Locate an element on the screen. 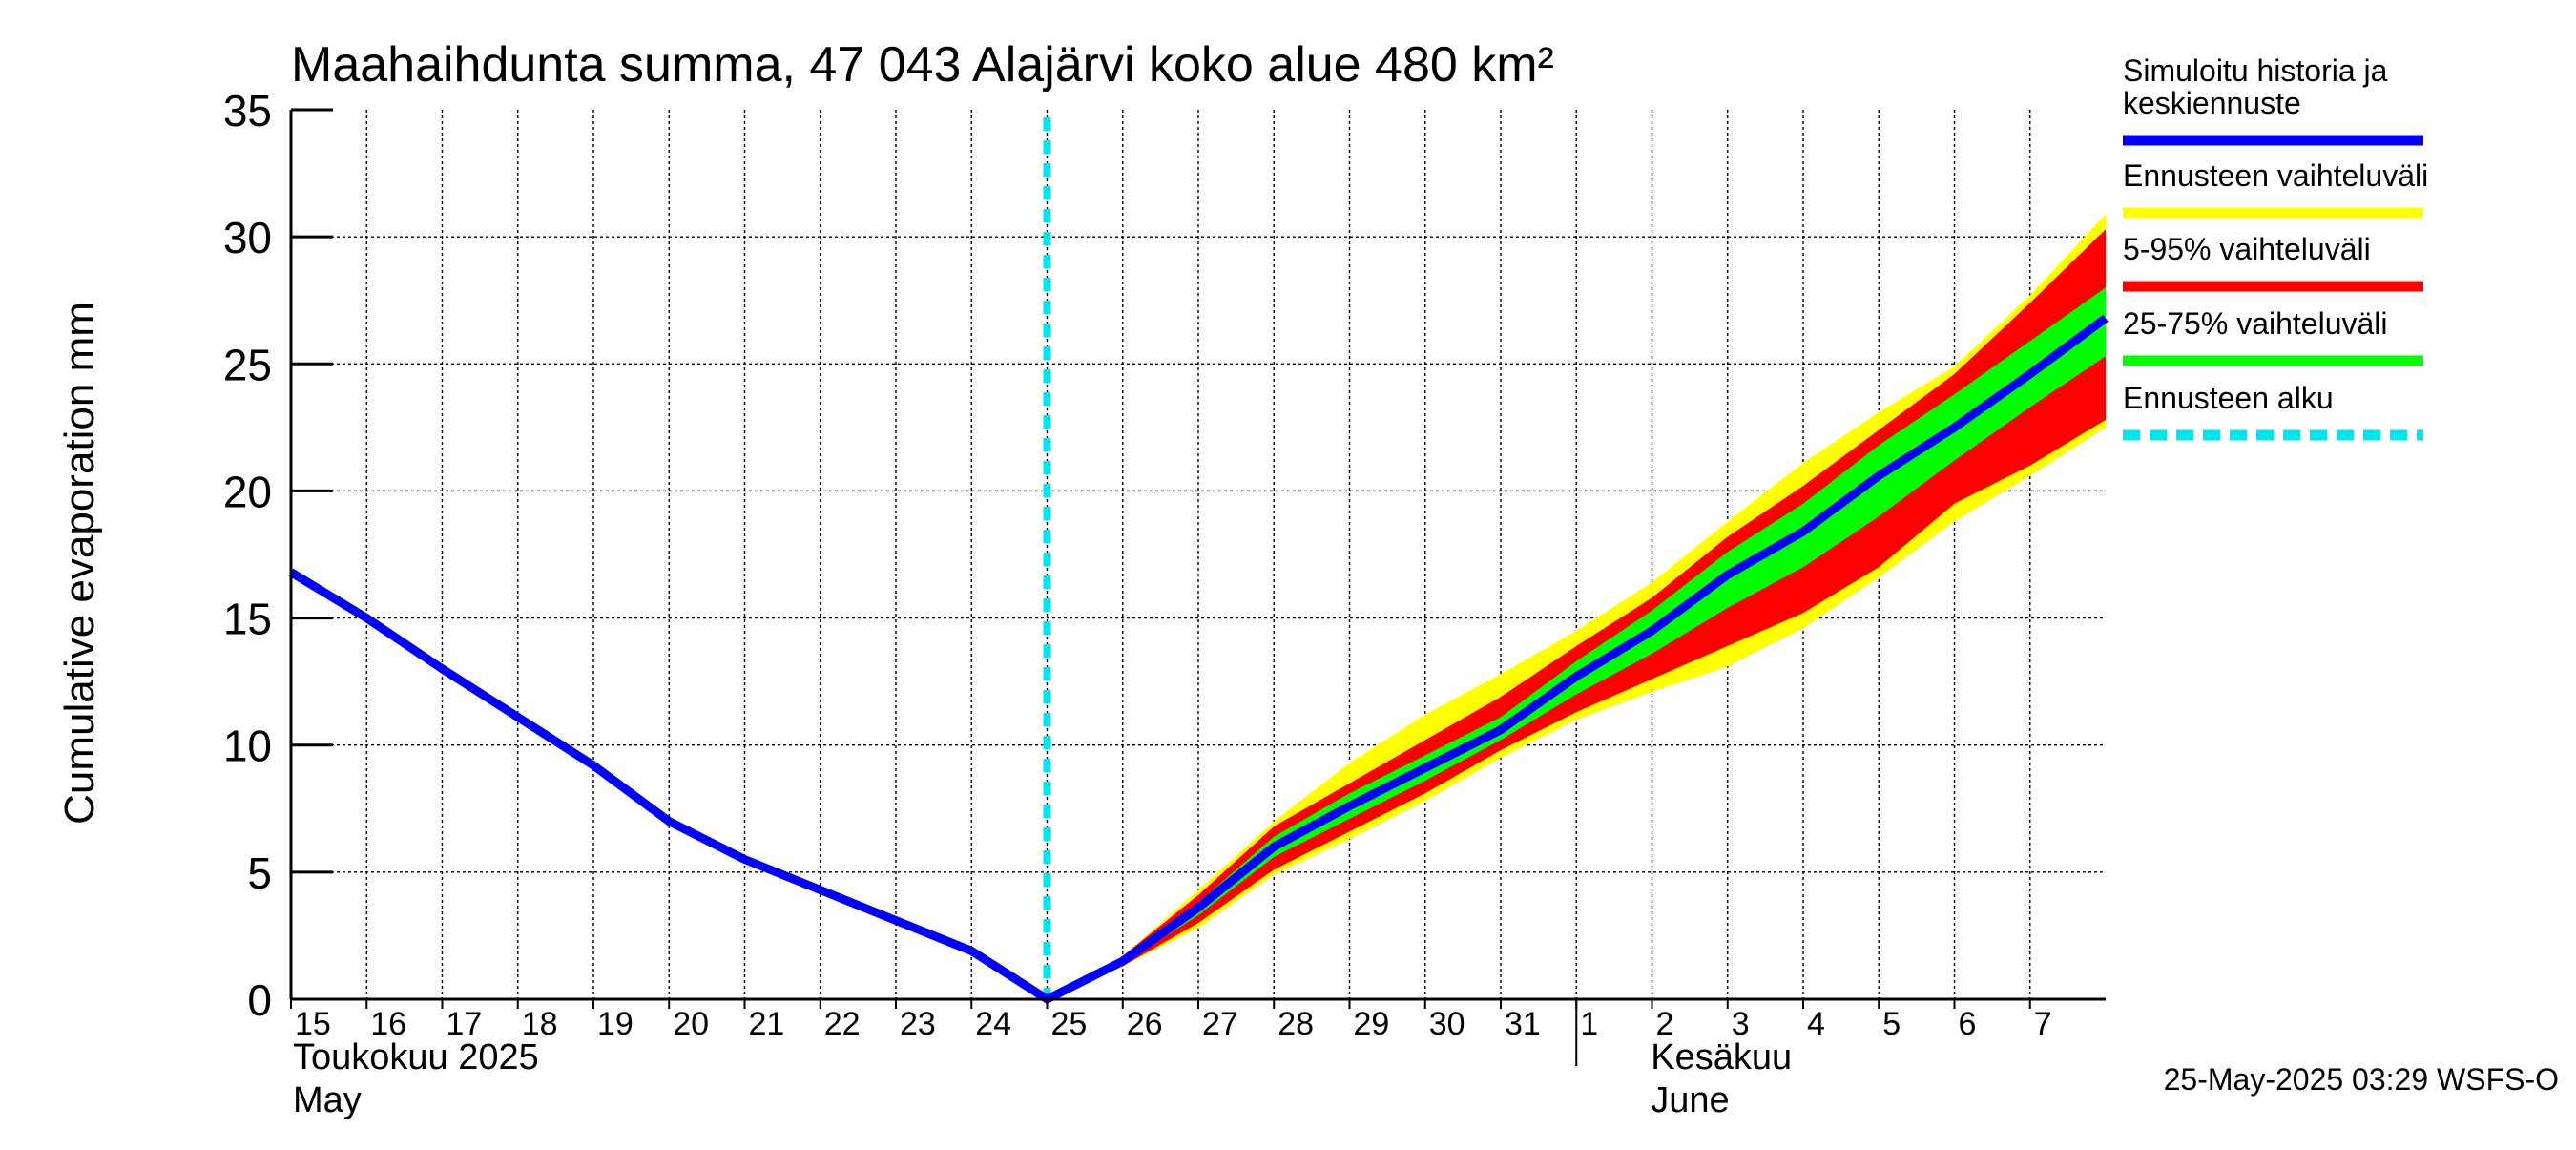 This screenshot has height=1150, width=2576. y-tick-label: 0 is located at coordinates (259, 1000).